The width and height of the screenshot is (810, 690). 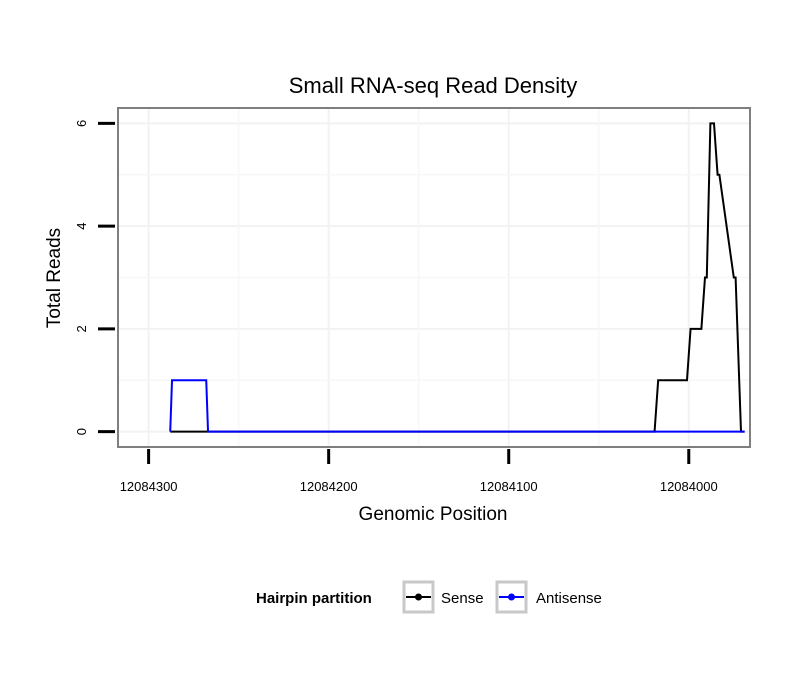 What do you see at coordinates (569, 598) in the screenshot?
I see `legend-label-antisense: Antisense` at bounding box center [569, 598].